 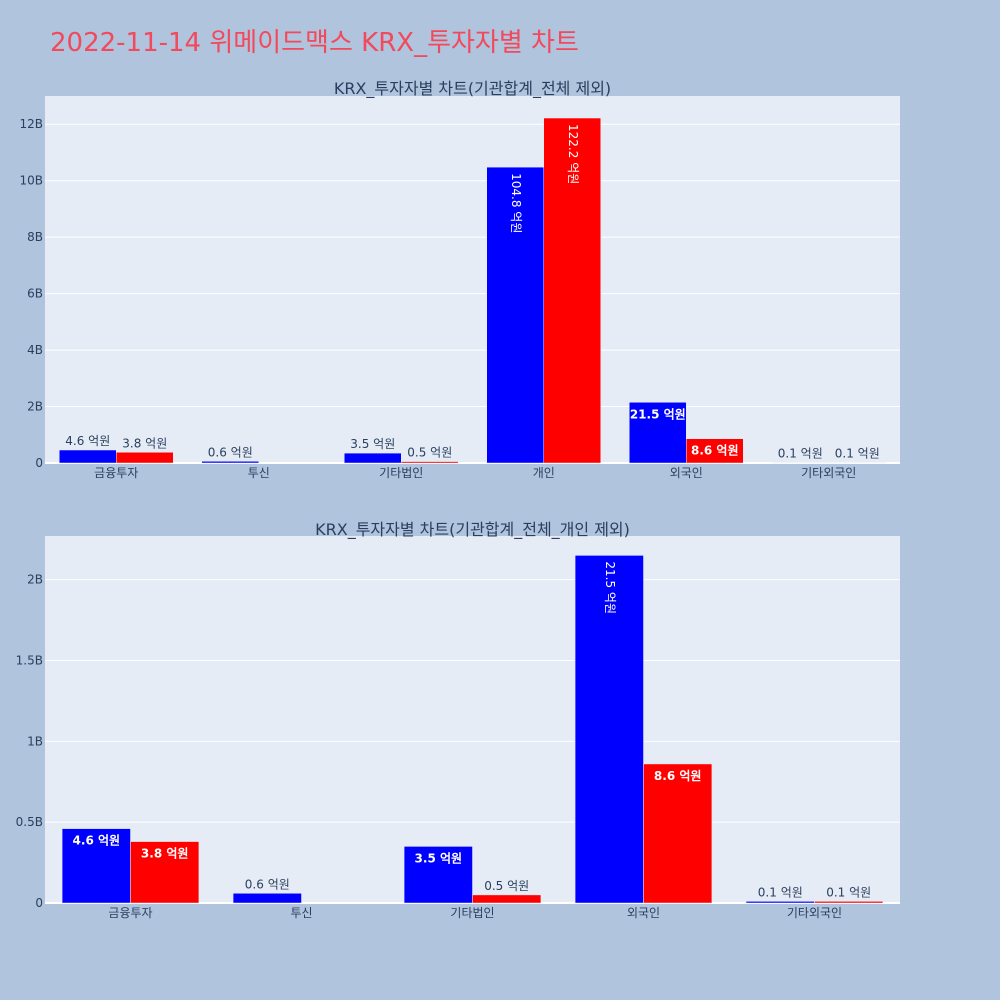 I want to click on y-tick-label: 6B, so click(x=35, y=294).